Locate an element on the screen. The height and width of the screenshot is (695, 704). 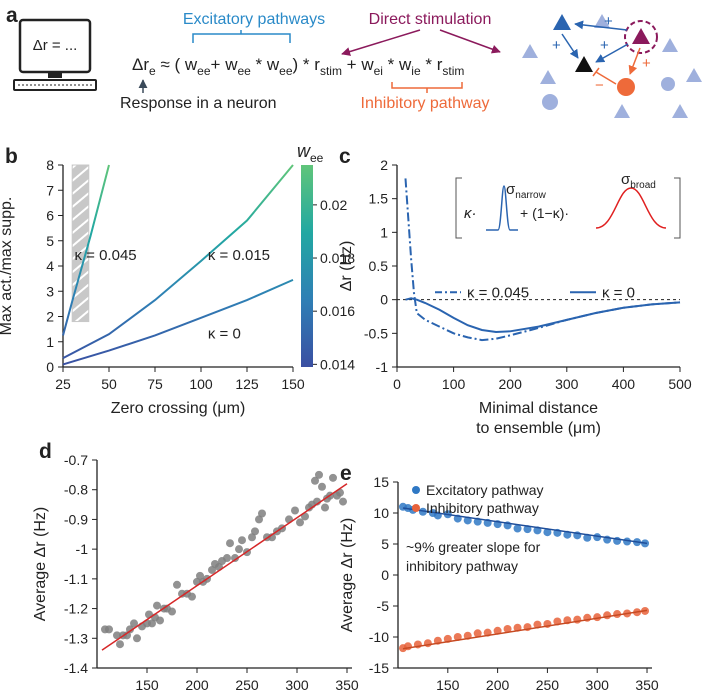
y-tick-label: -0.5 is located at coordinates (376, 333).